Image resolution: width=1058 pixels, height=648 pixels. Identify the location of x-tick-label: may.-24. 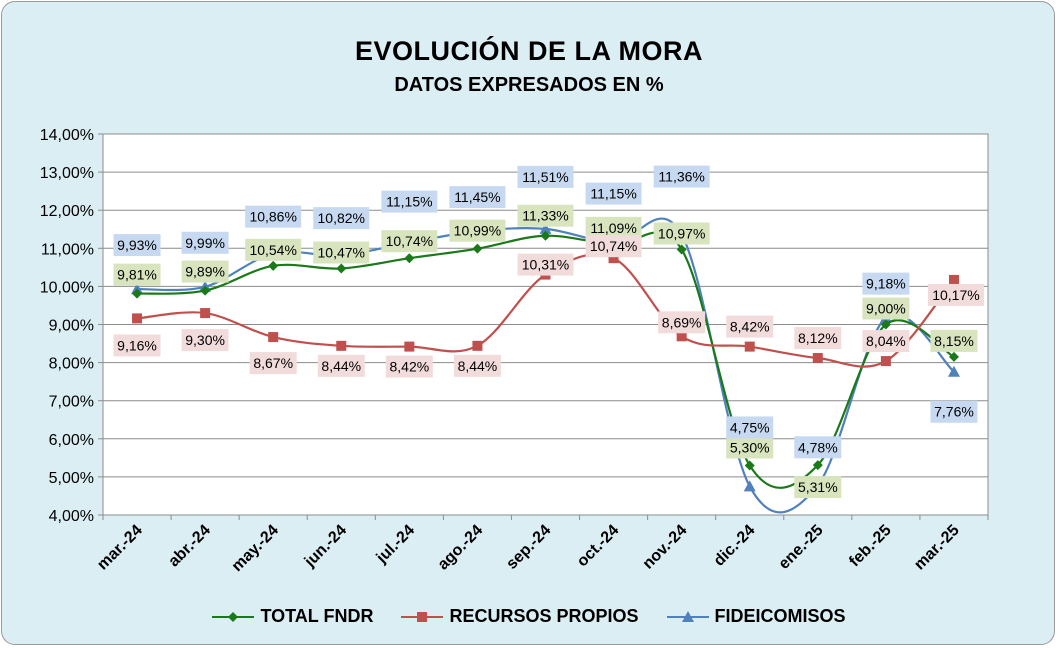
(255, 548).